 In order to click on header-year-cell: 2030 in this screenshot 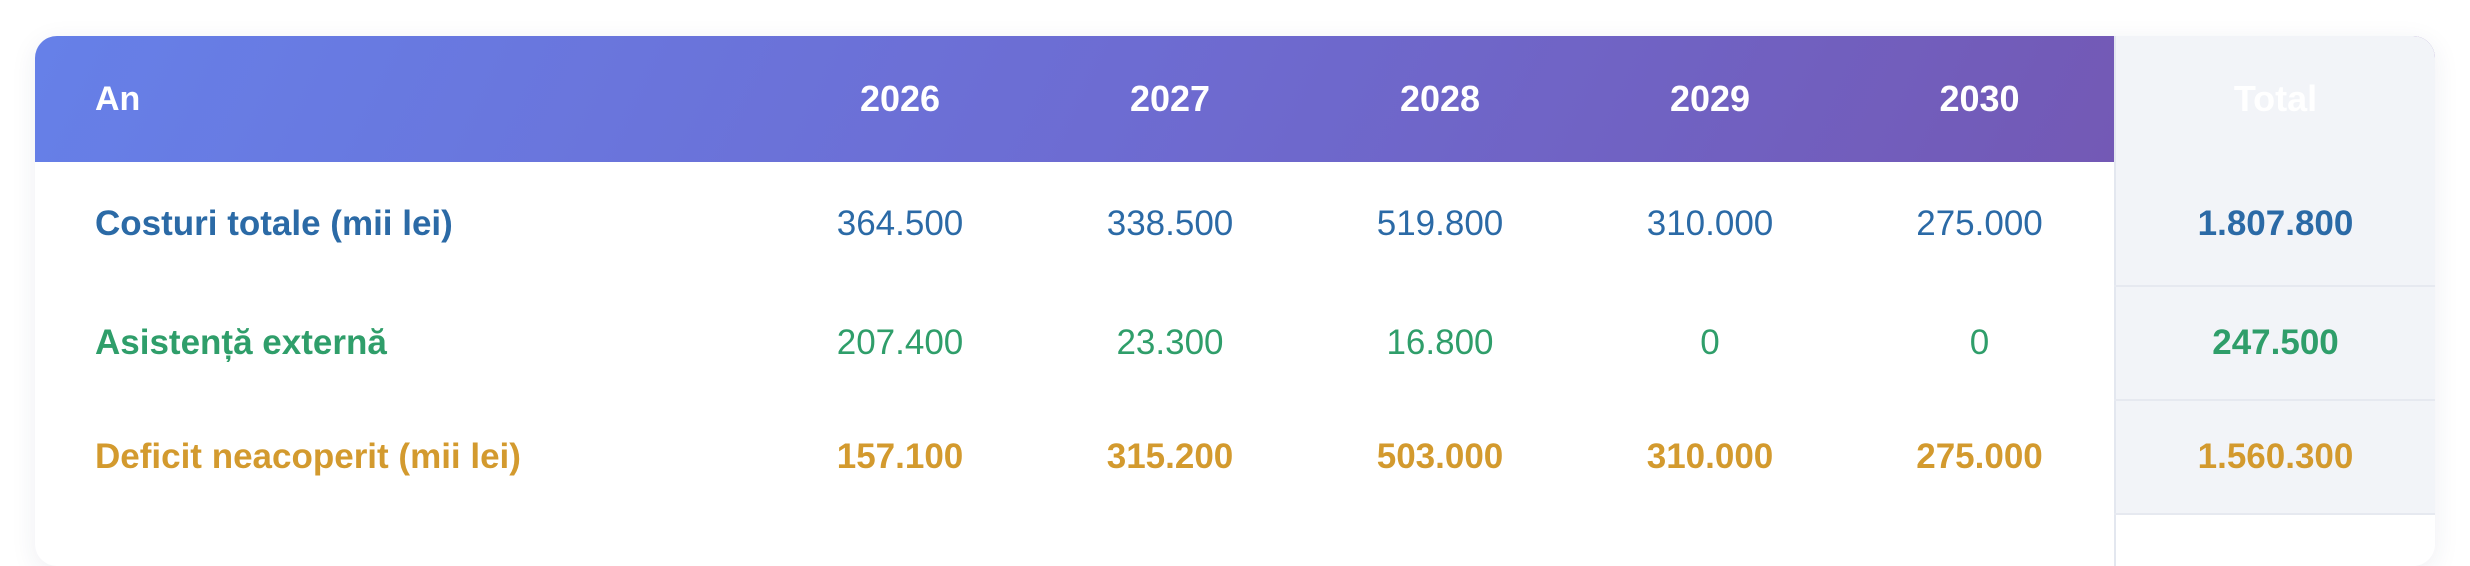, I will do `click(1979, 98)`.